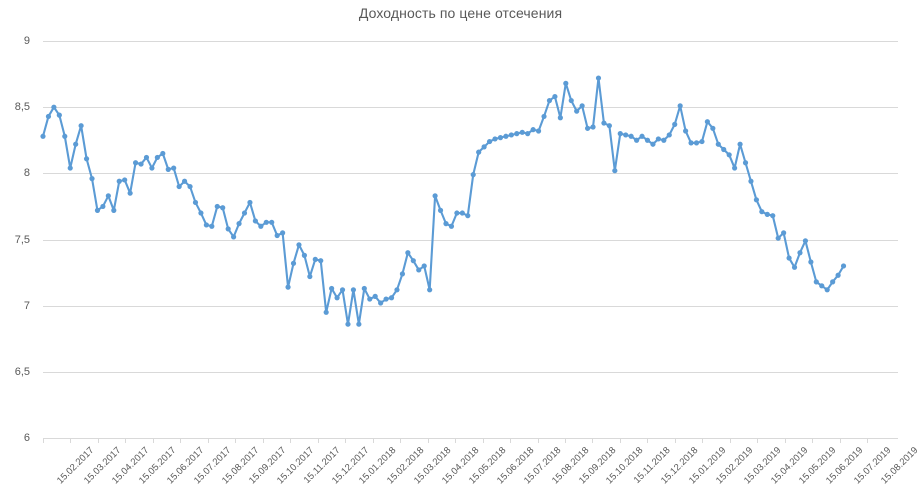  Describe the element at coordinates (26, 173) in the screenshot. I see `y-axis-tick-label: 8` at that location.